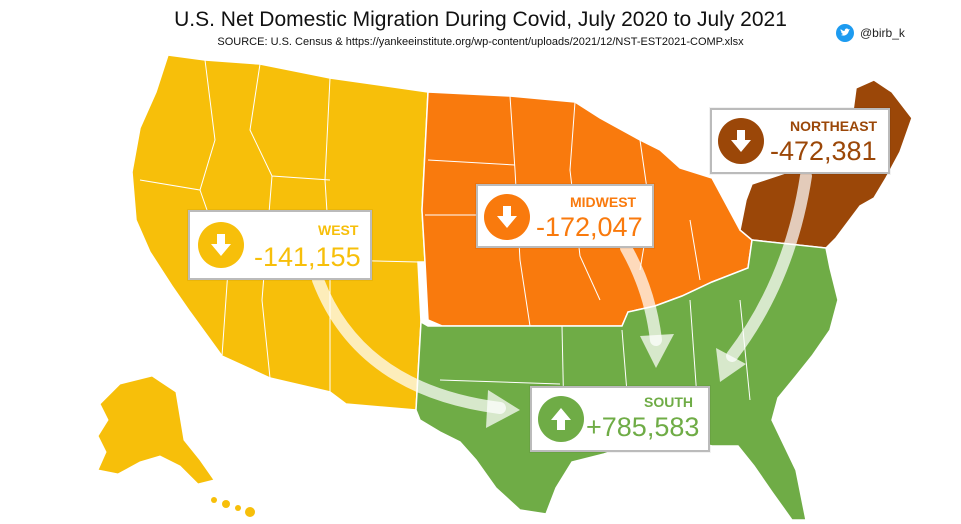 This screenshot has width=961, height=524. I want to click on south-name: SOUTH, so click(668, 402).